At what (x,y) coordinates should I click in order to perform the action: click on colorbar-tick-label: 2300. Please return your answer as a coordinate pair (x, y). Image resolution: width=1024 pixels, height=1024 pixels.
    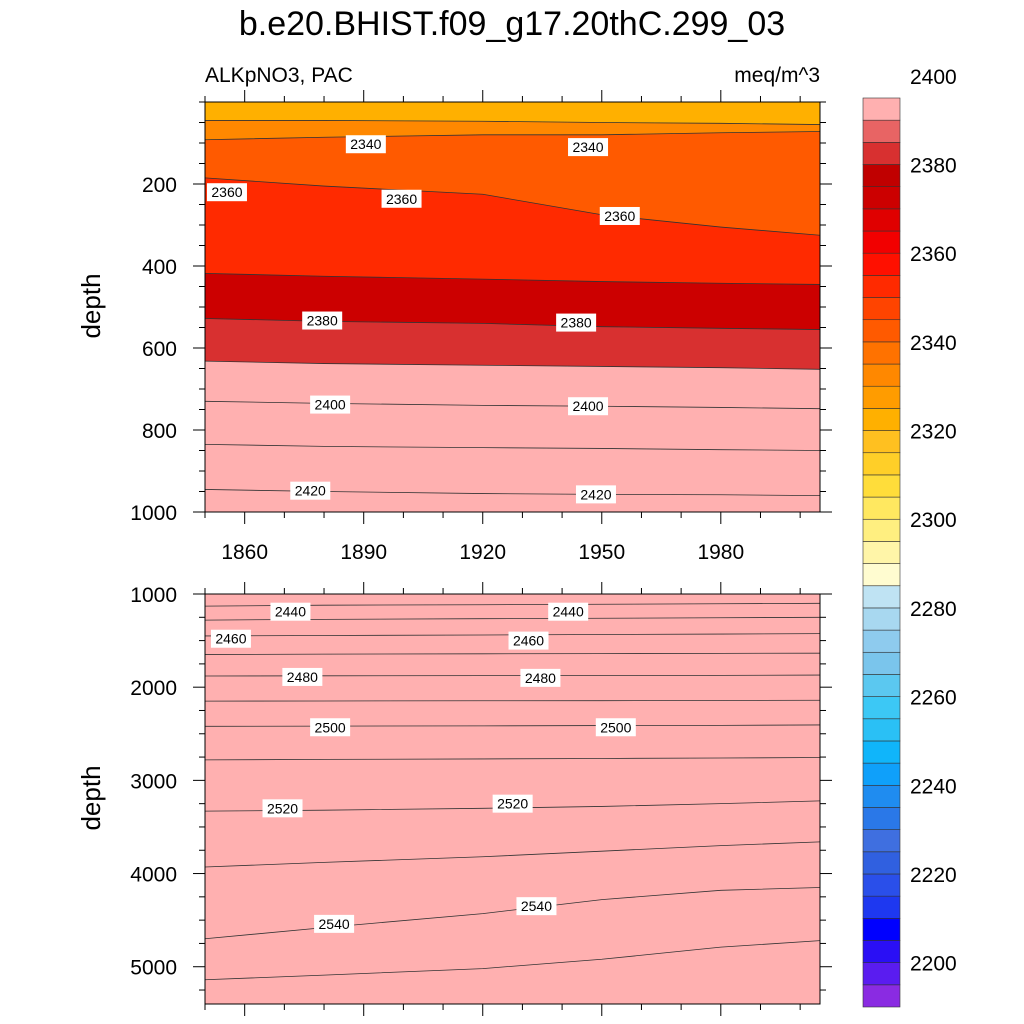
    Looking at the image, I should click on (933, 520).